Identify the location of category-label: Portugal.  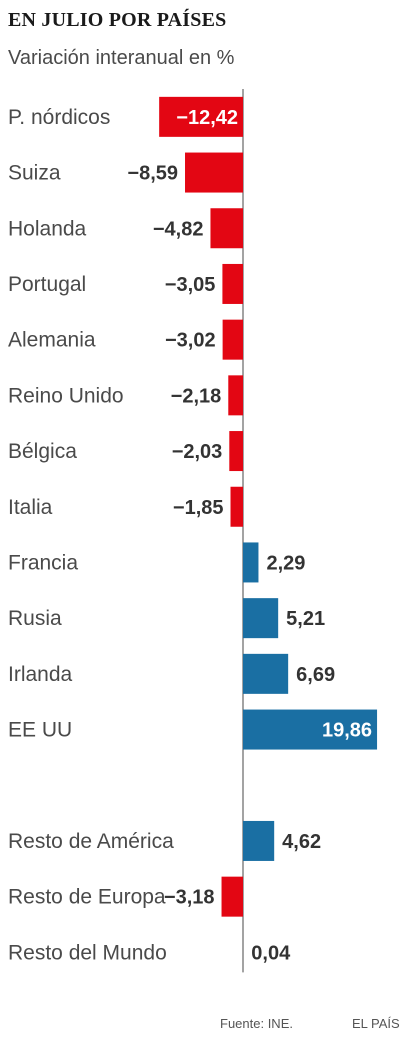
(47, 284).